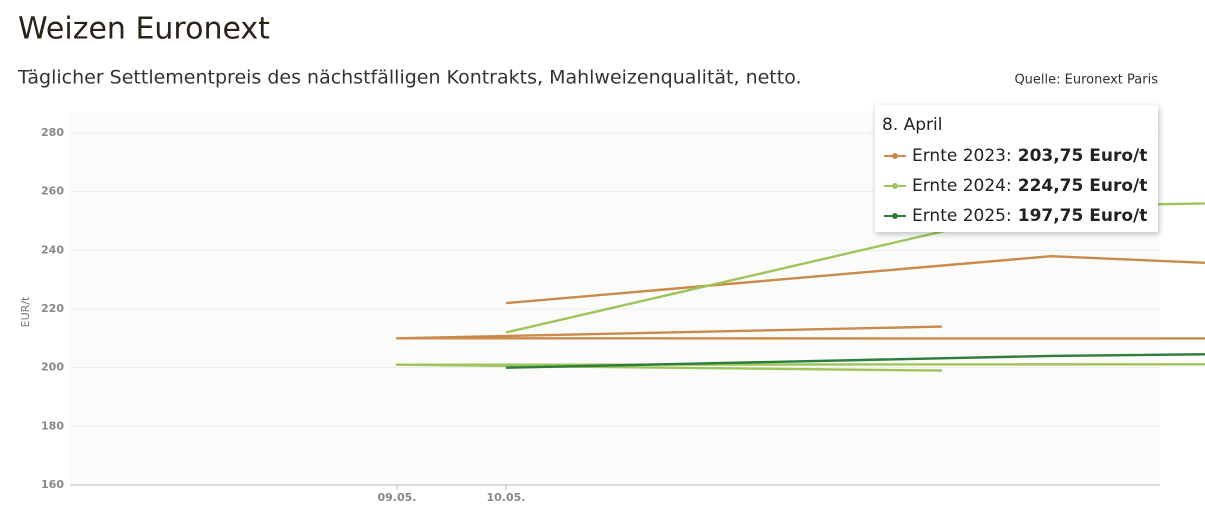  I want to click on legend-entry: Ernte 2024: 224,75 Euro/t, so click(1029, 186).